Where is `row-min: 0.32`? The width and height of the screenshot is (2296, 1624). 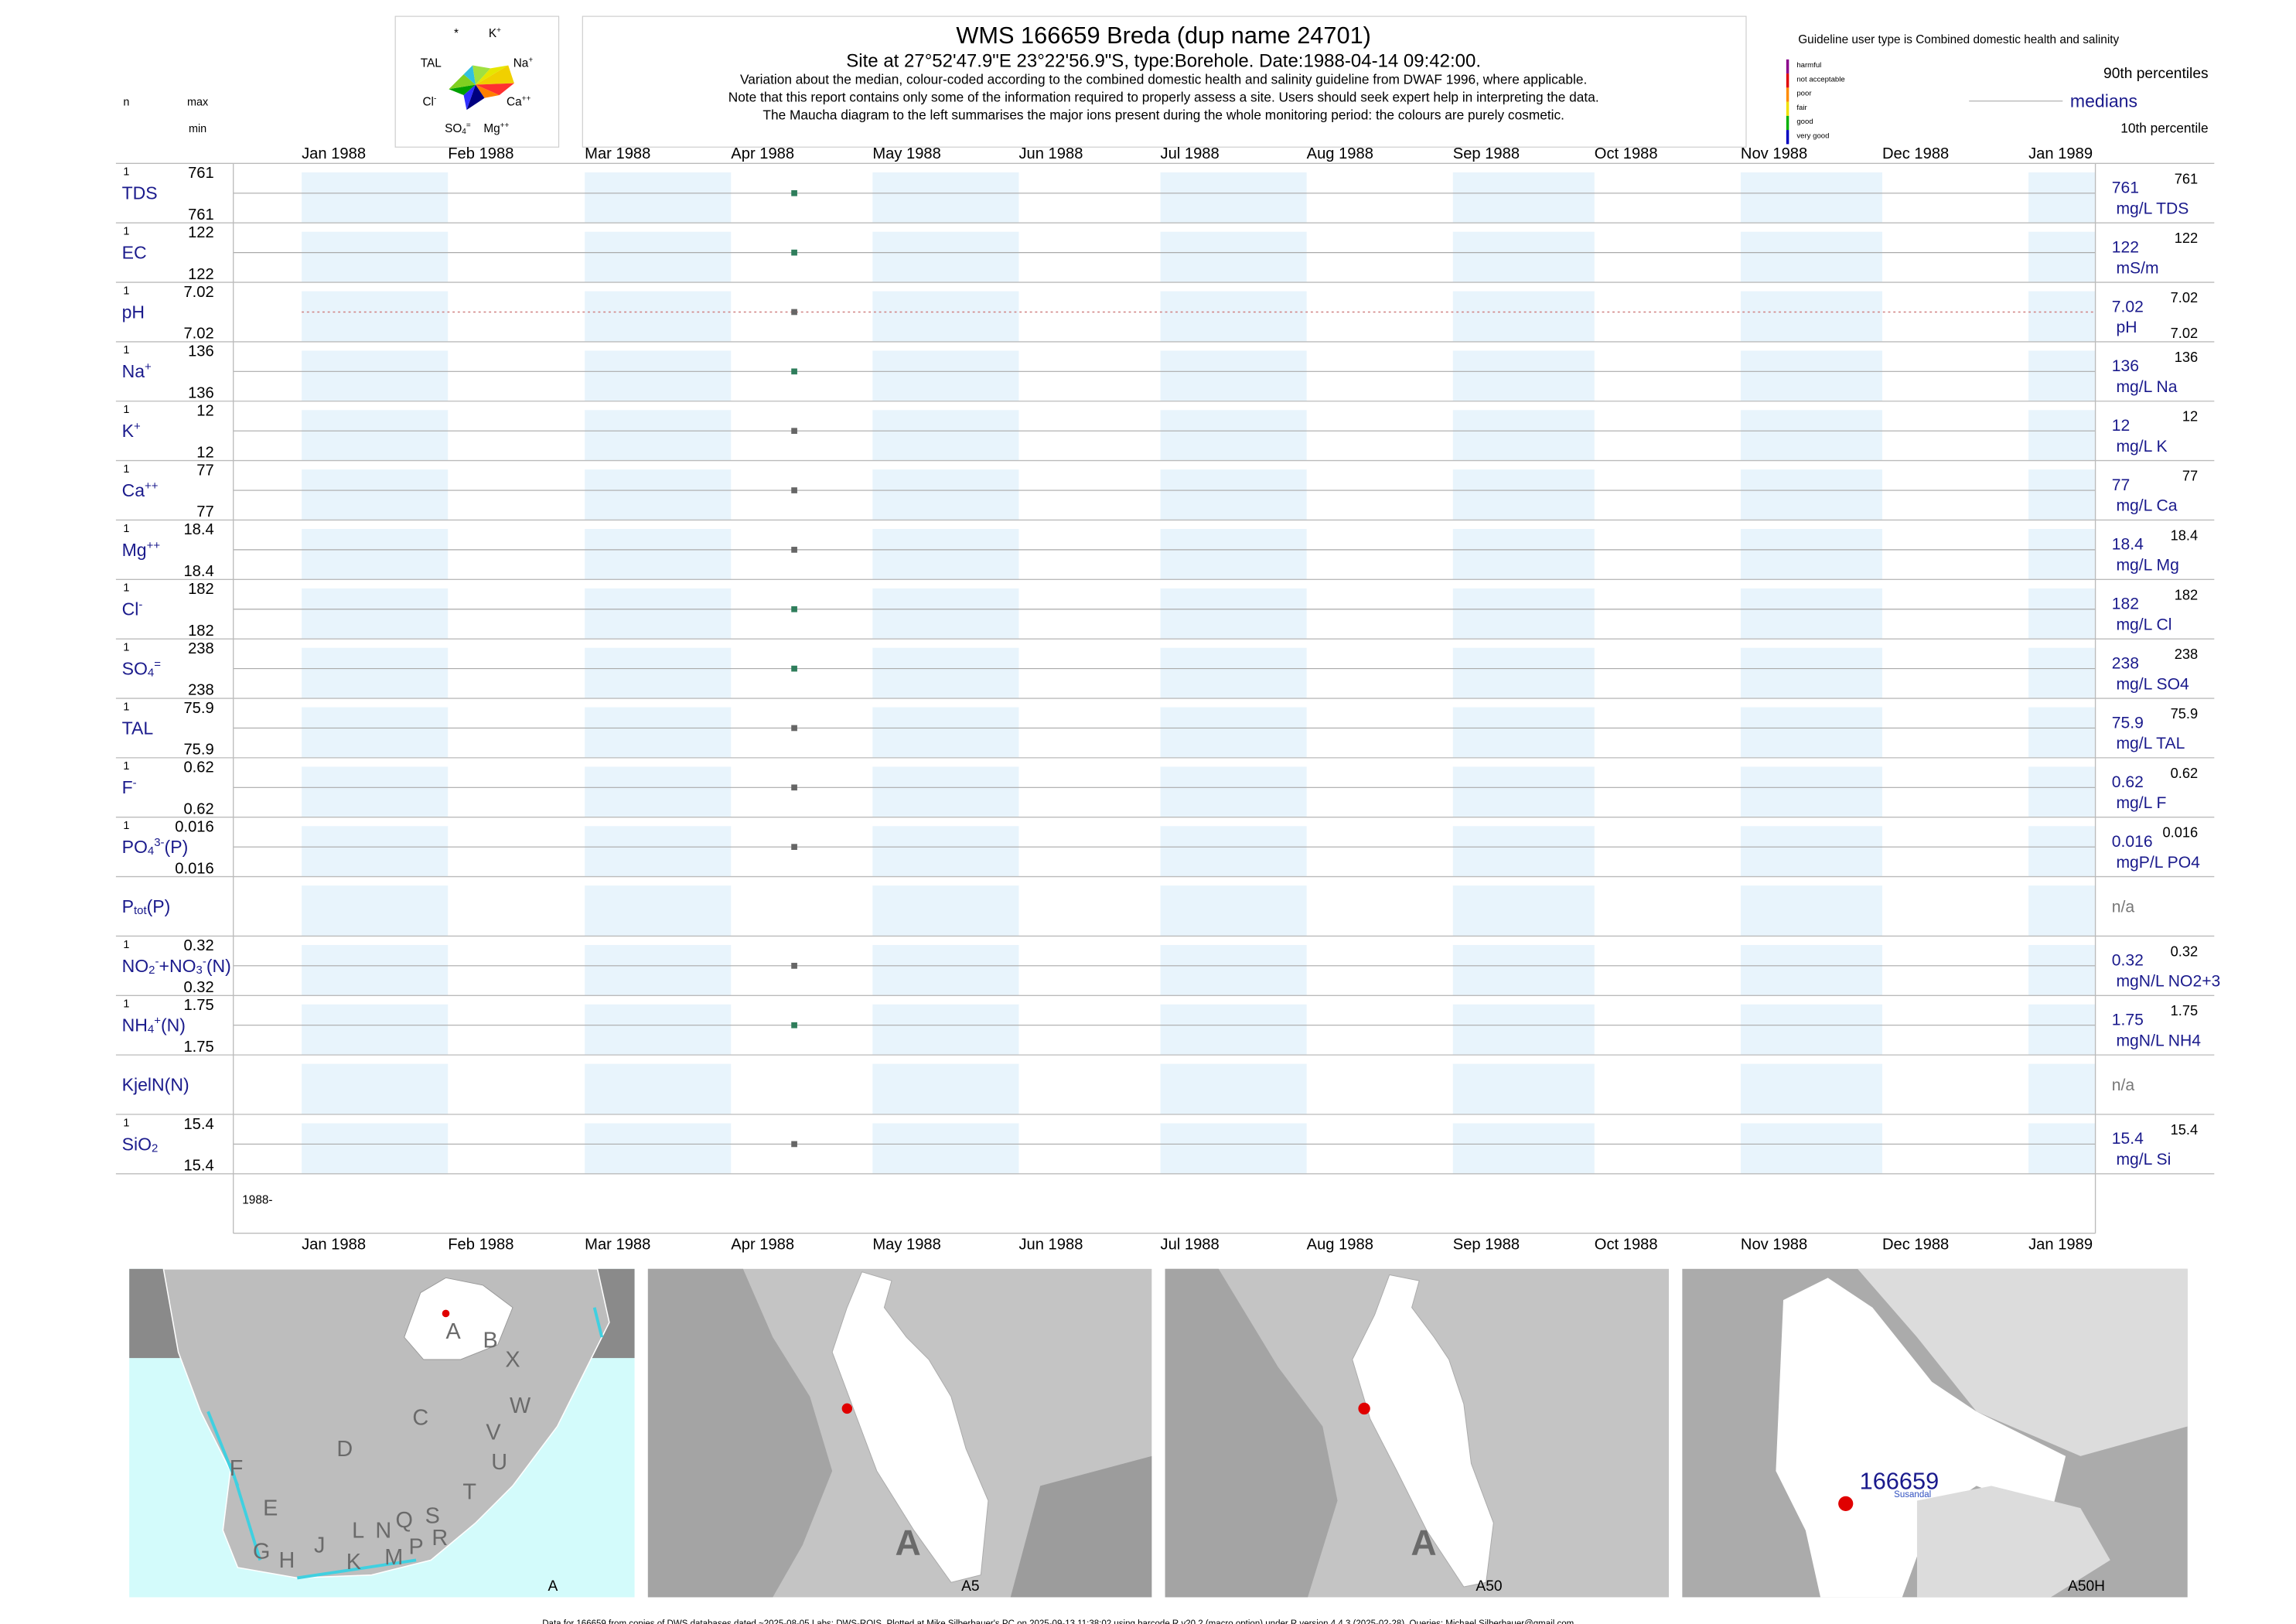 row-min: 0.32 is located at coordinates (198, 987).